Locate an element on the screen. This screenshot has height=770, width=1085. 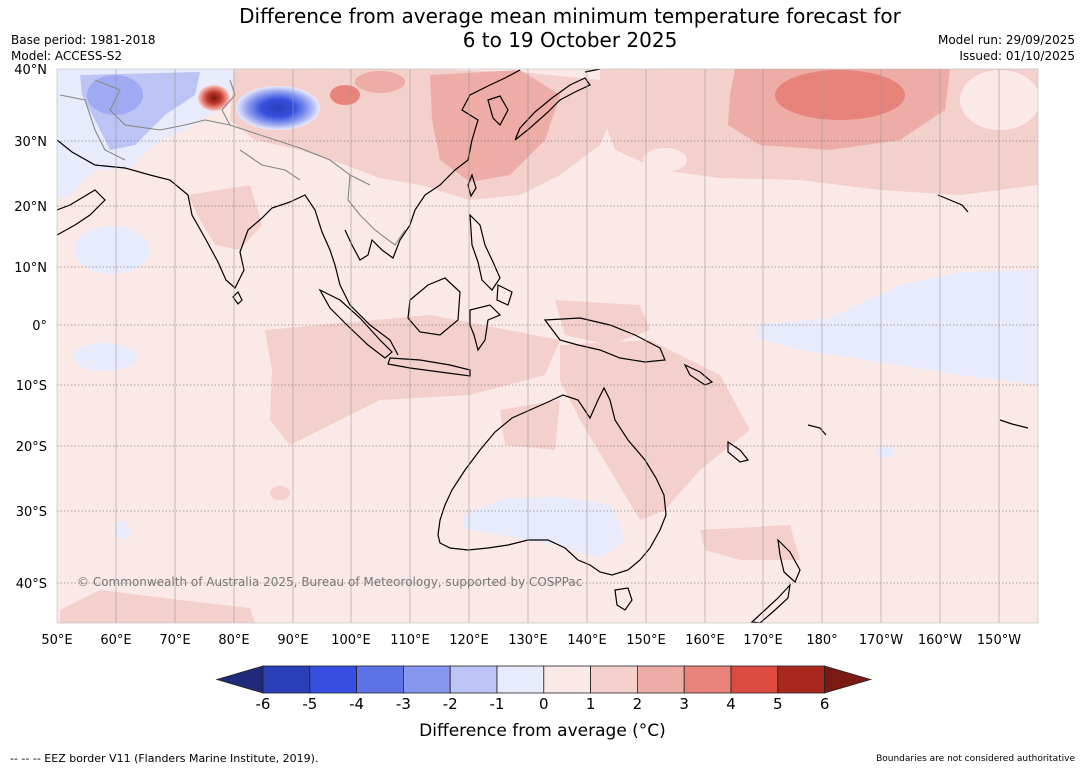
australia-coast is located at coordinates (552, 481).